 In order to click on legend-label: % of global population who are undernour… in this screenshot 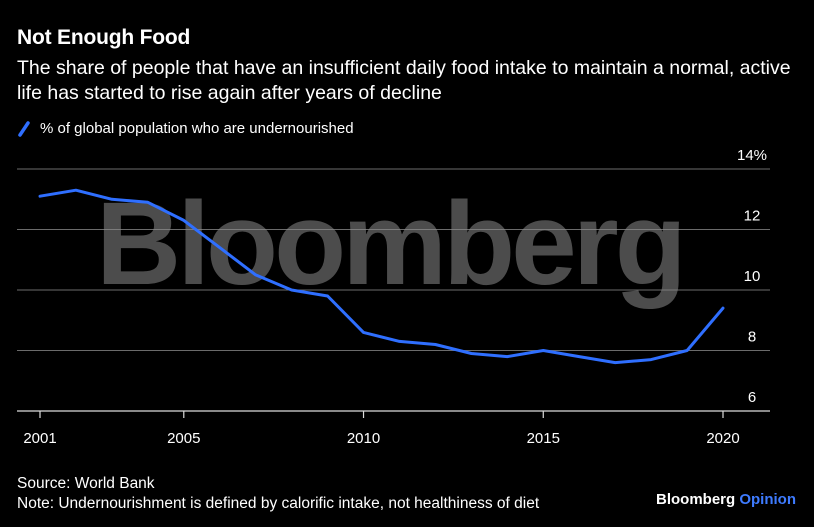, I will do `click(197, 128)`.